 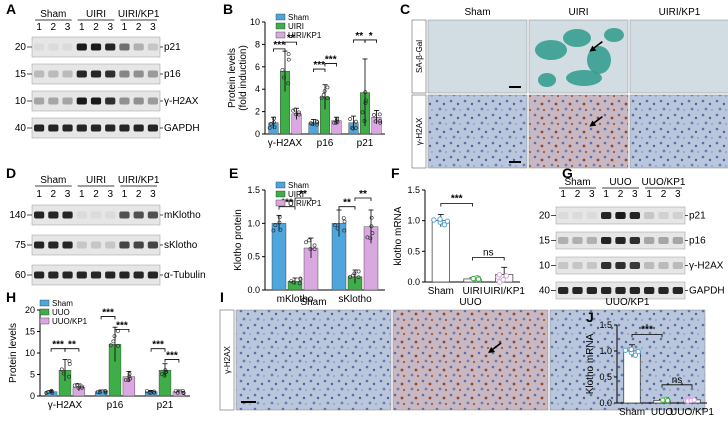 What do you see at coordinates (504, 291) in the screenshot?
I see `x-tick-label: UIRI/KP1` at bounding box center [504, 291].